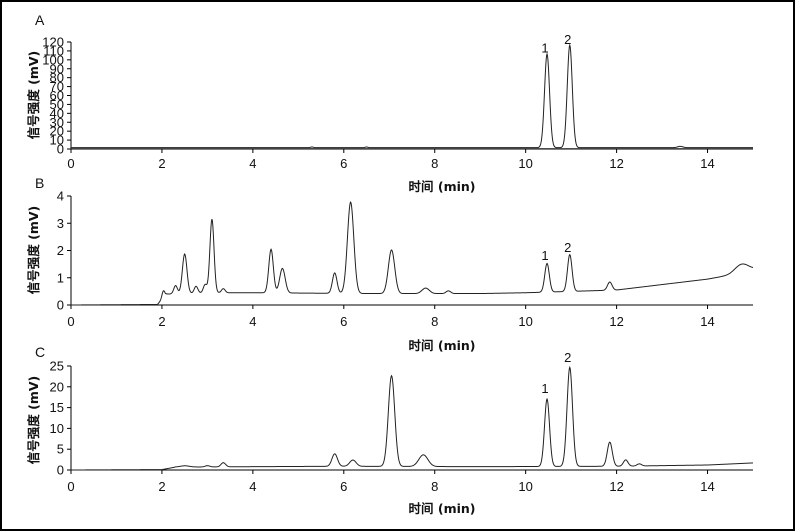 This screenshot has height=531, width=795. Describe the element at coordinates (57, 122) in the screenshot. I see `y-tick-label: 30` at that location.